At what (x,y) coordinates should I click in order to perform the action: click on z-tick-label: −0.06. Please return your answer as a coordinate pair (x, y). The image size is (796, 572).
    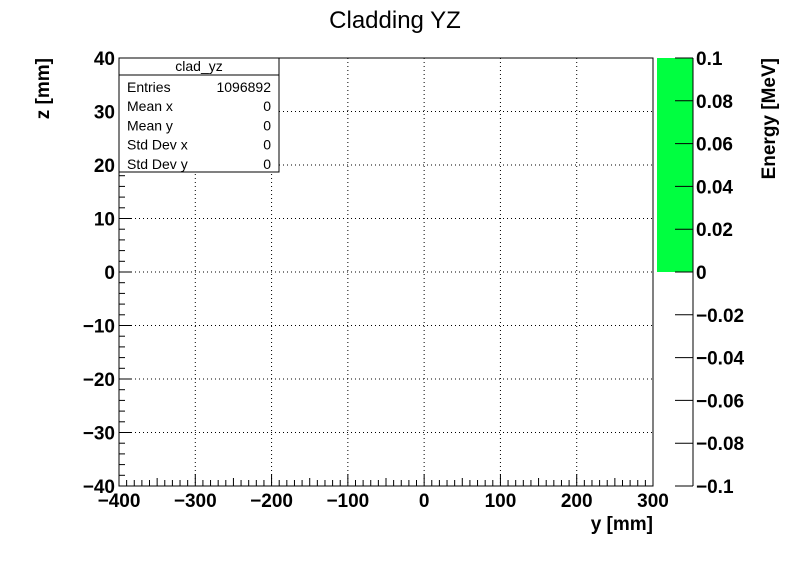
    Looking at the image, I should click on (720, 401).